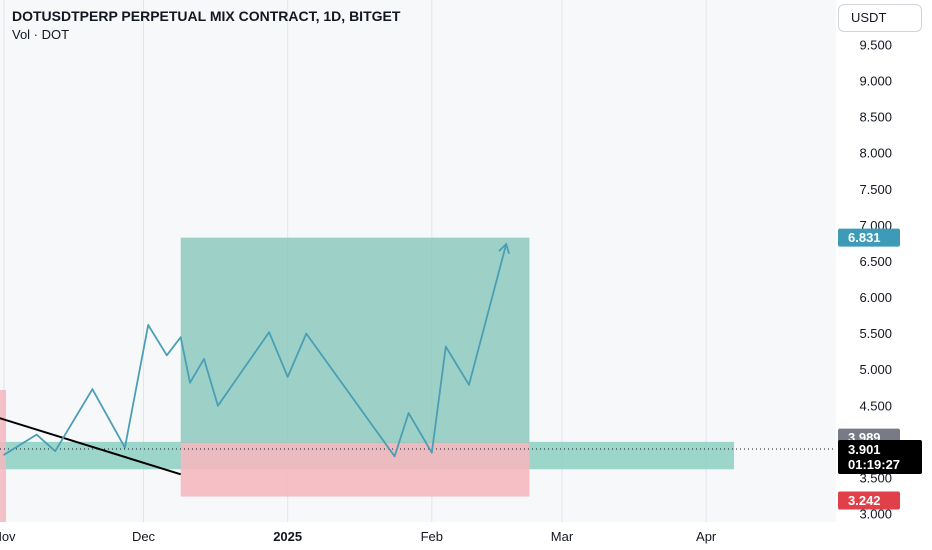 The height and width of the screenshot is (550, 932). What do you see at coordinates (355, 340) in the screenshot?
I see `take-profit-zone` at bounding box center [355, 340].